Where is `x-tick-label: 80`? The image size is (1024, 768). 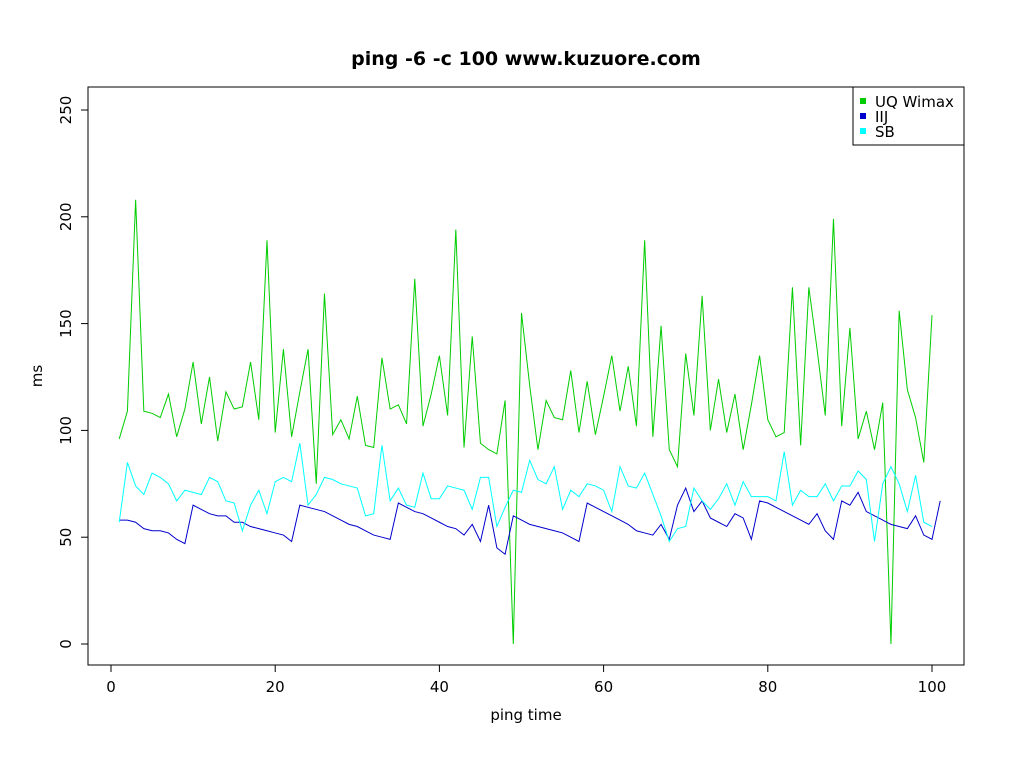
x-tick-label: 80 is located at coordinates (767, 687).